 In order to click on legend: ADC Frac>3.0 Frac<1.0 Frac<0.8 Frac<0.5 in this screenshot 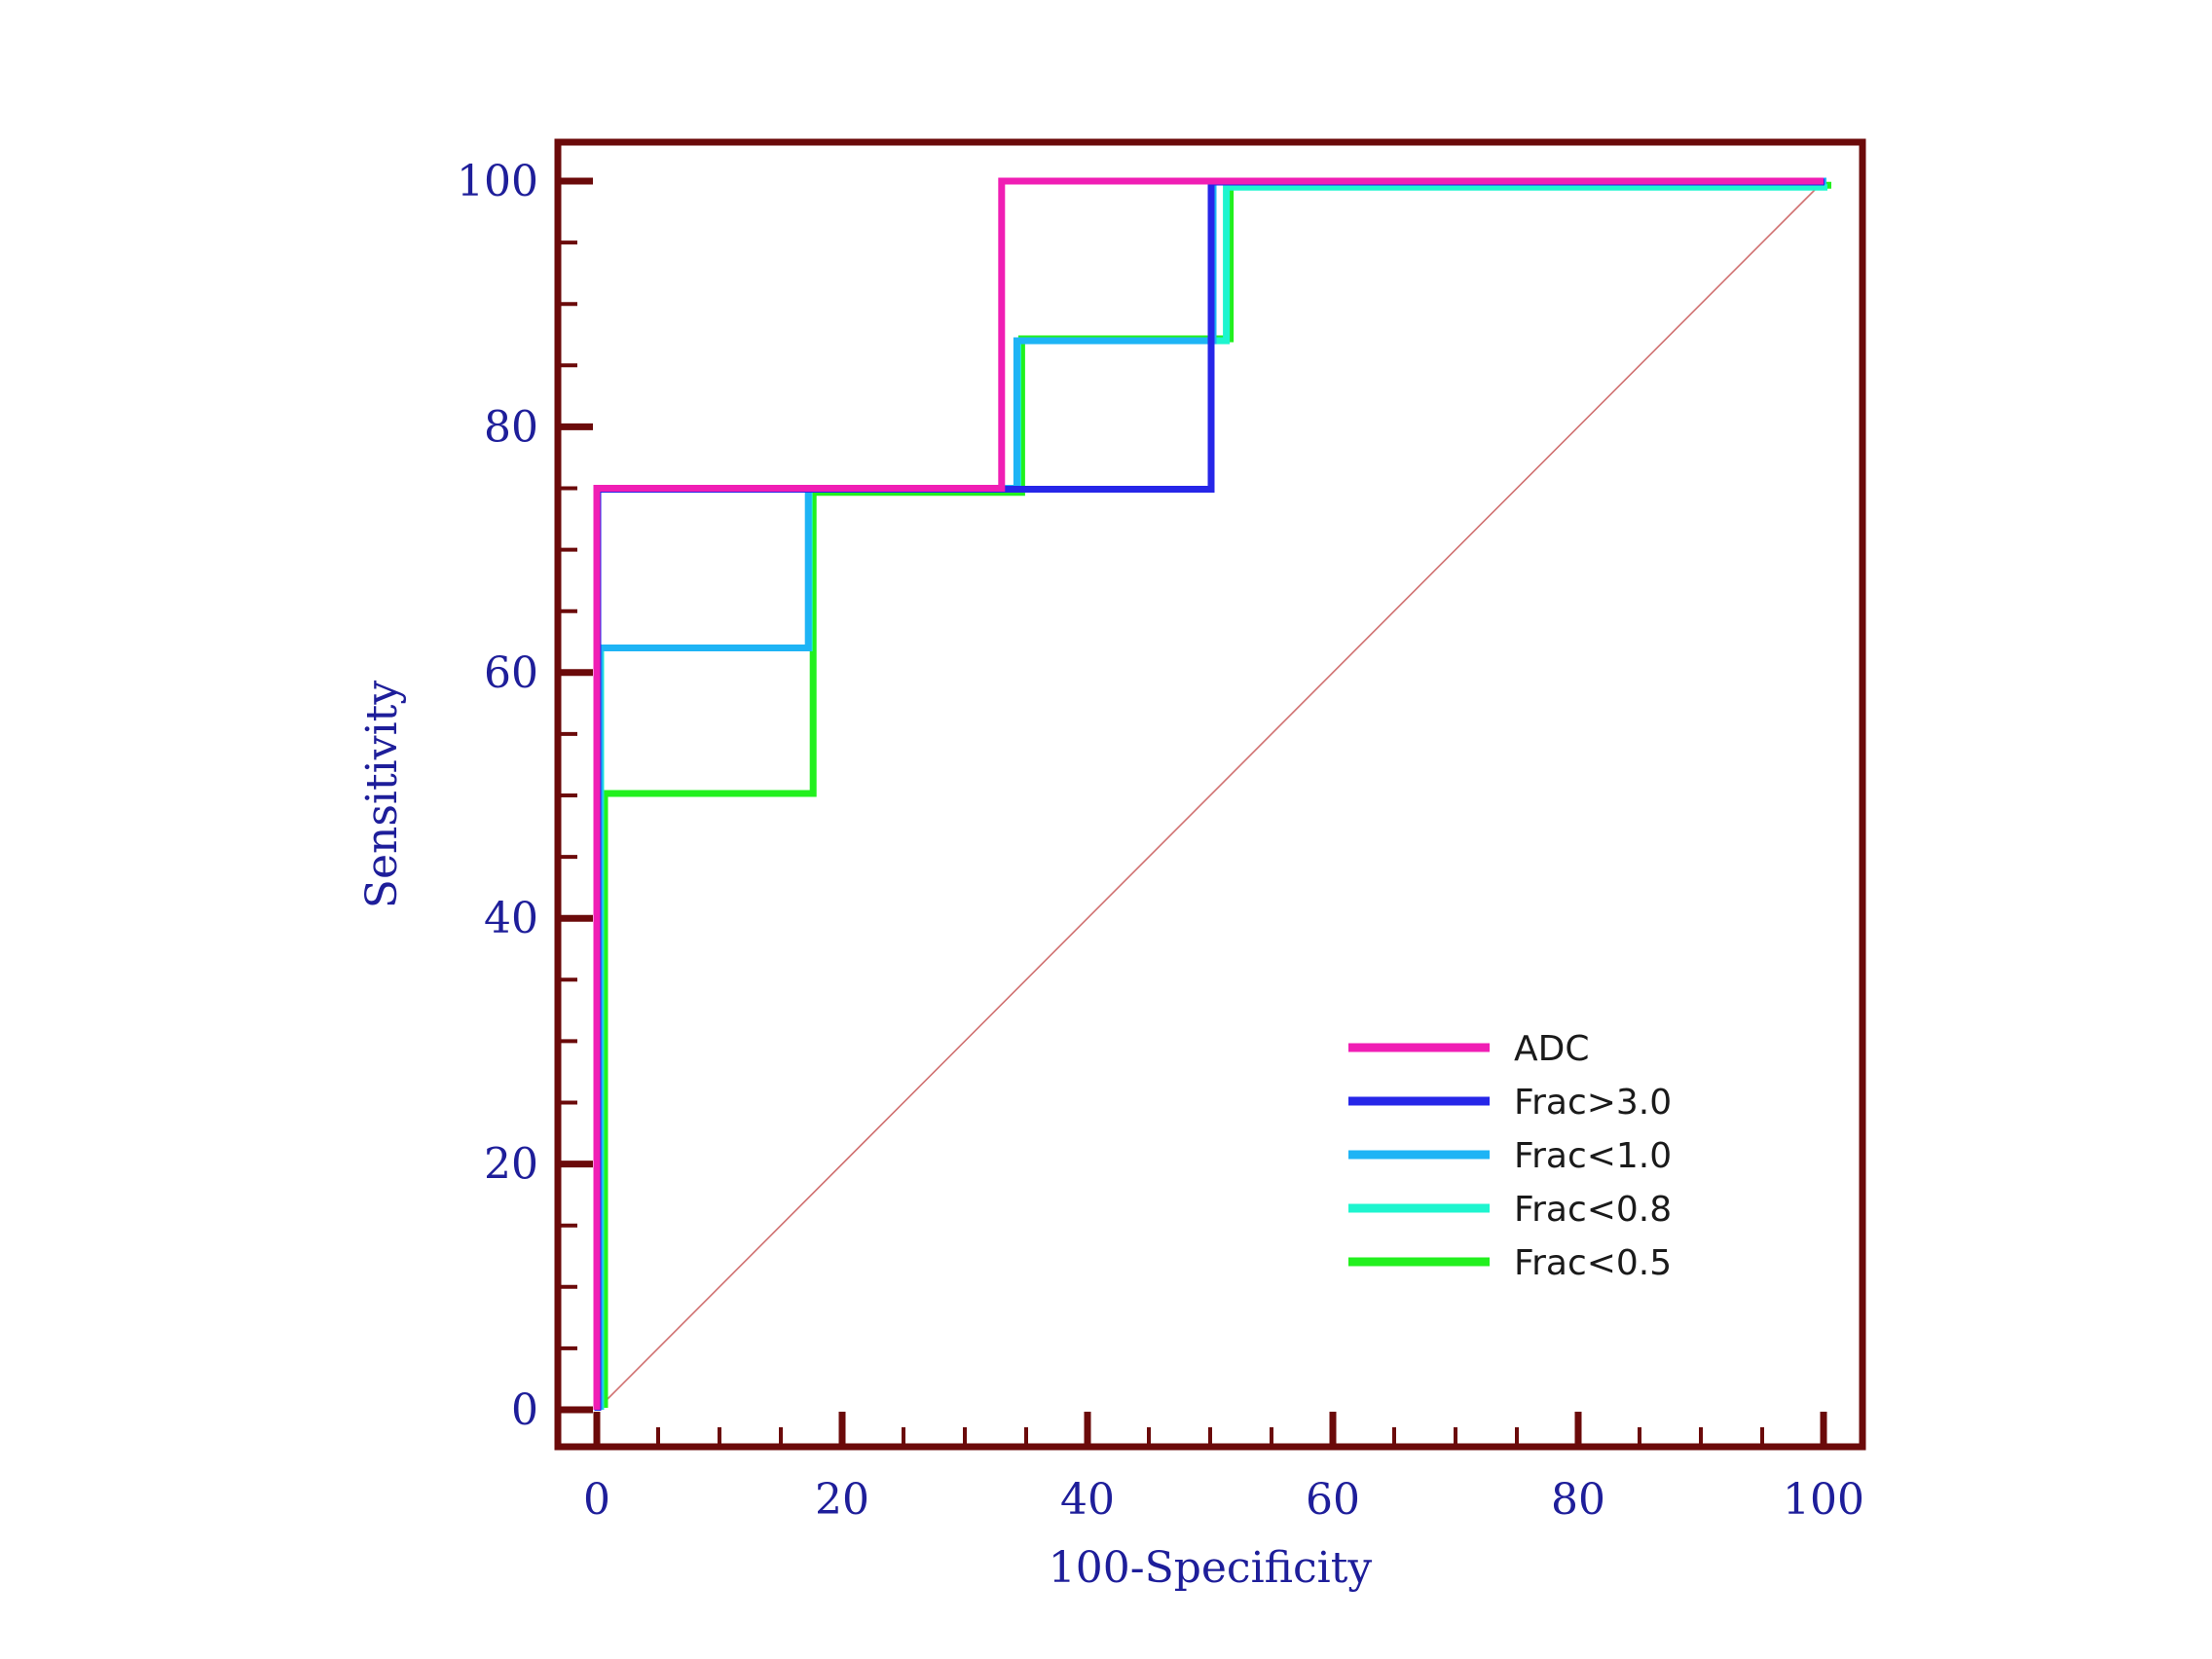, I will do `click(1510, 1156)`.